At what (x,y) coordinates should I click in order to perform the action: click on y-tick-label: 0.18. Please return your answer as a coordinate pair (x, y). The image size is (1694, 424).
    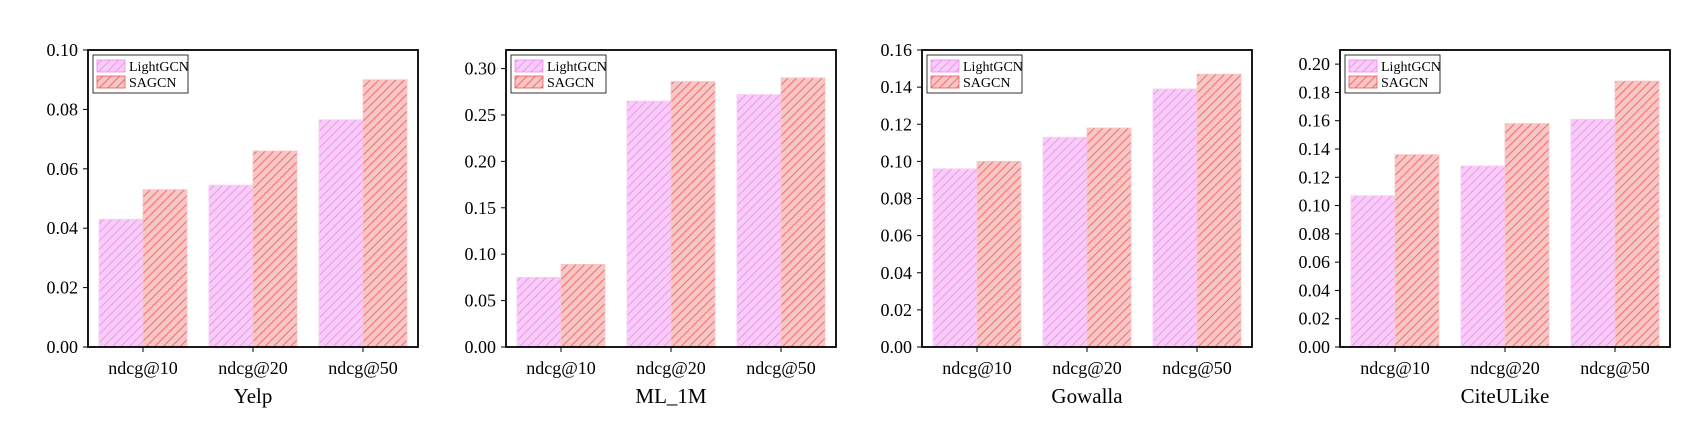
    Looking at the image, I should click on (1315, 92).